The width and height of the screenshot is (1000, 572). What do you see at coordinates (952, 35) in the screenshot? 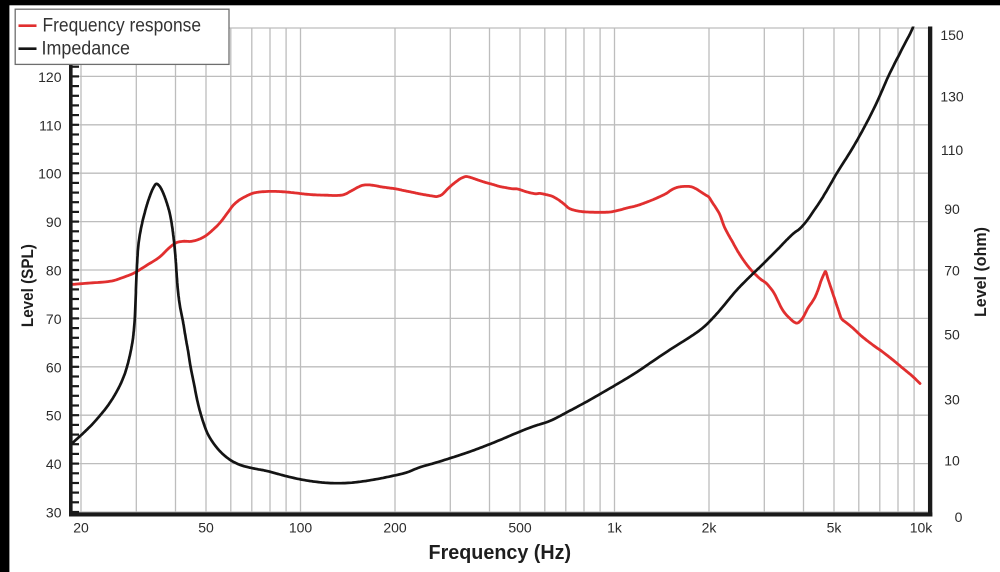
I see `svg-text: 150` at bounding box center [952, 35].